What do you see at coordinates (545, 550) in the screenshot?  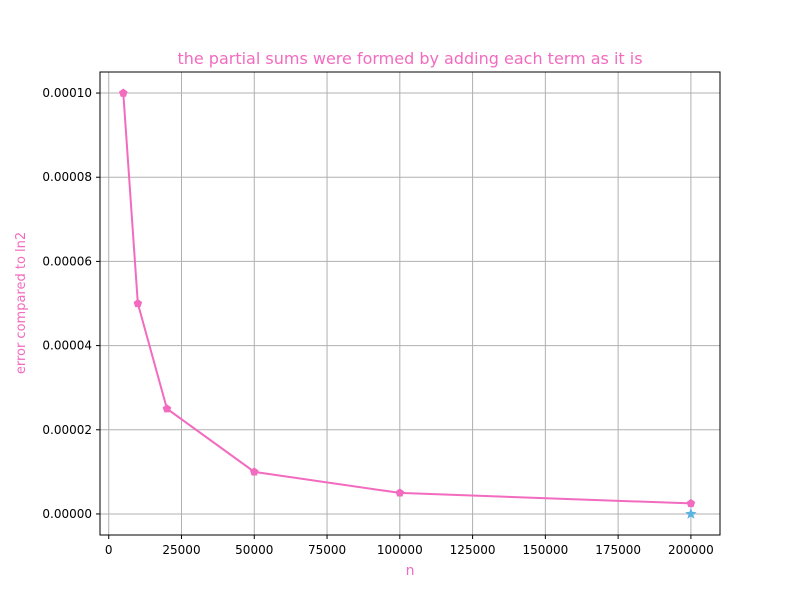 I see `x-tick-label: 150000` at bounding box center [545, 550].